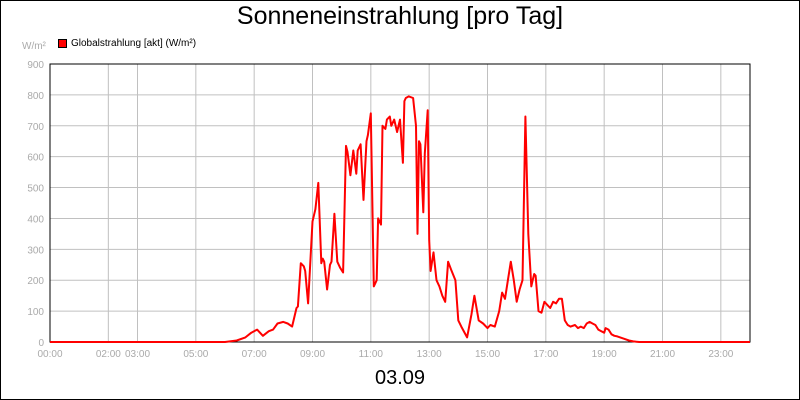 This screenshot has width=800, height=400. What do you see at coordinates (400, 378) in the screenshot?
I see `date-label: 03.09` at bounding box center [400, 378].